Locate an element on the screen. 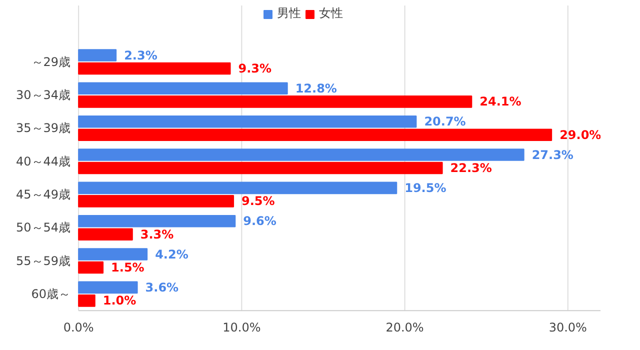  data-label: 19.5% is located at coordinates (425, 187).